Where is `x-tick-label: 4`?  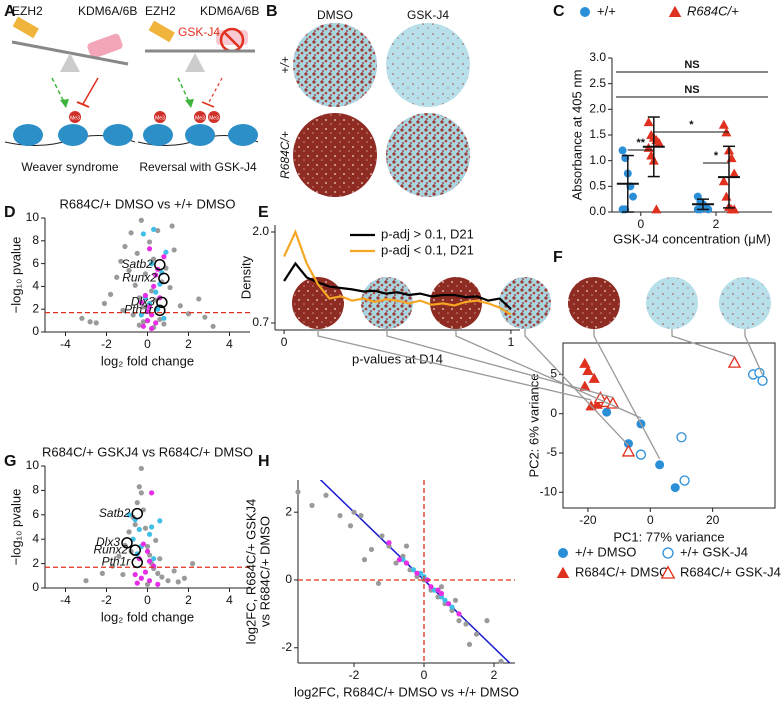 x-tick-label: 4 is located at coordinates (229, 344).